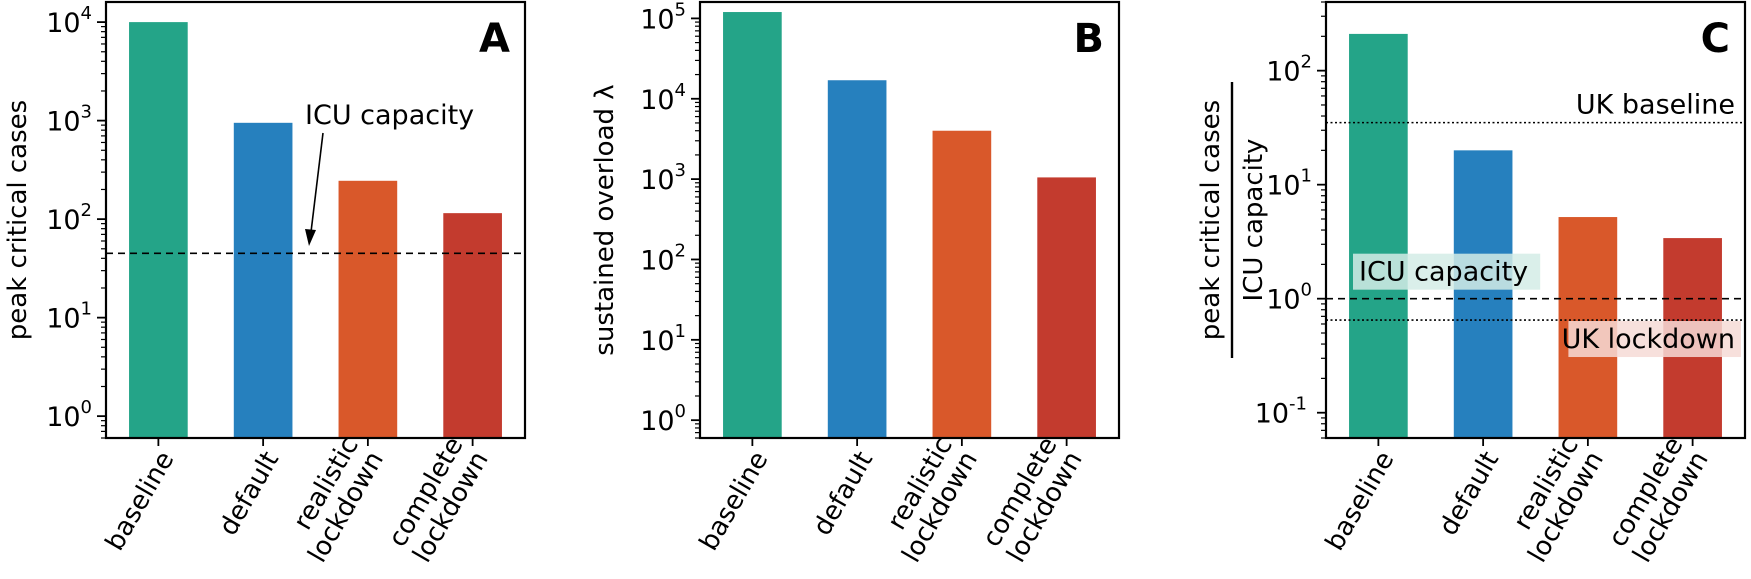  Describe the element at coordinates (605, 219) in the screenshot. I see `y-axis-label: sustained overload λ` at that location.